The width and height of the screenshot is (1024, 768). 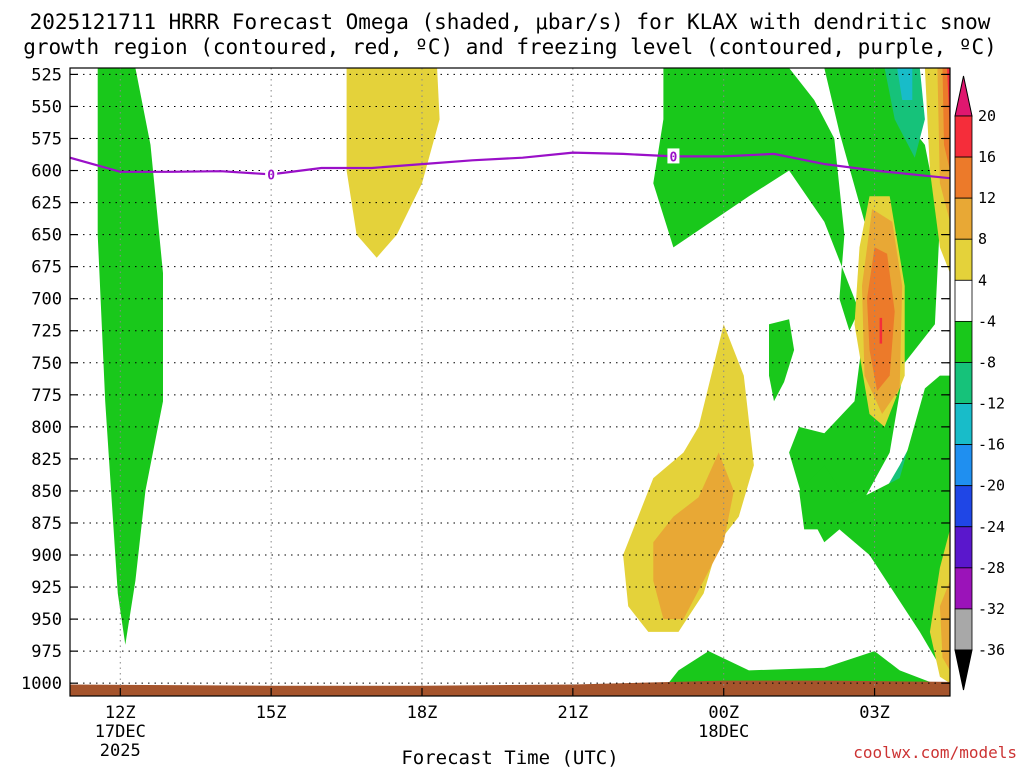 I want to click on freezing-level-label-0: 0, so click(x=271, y=175).